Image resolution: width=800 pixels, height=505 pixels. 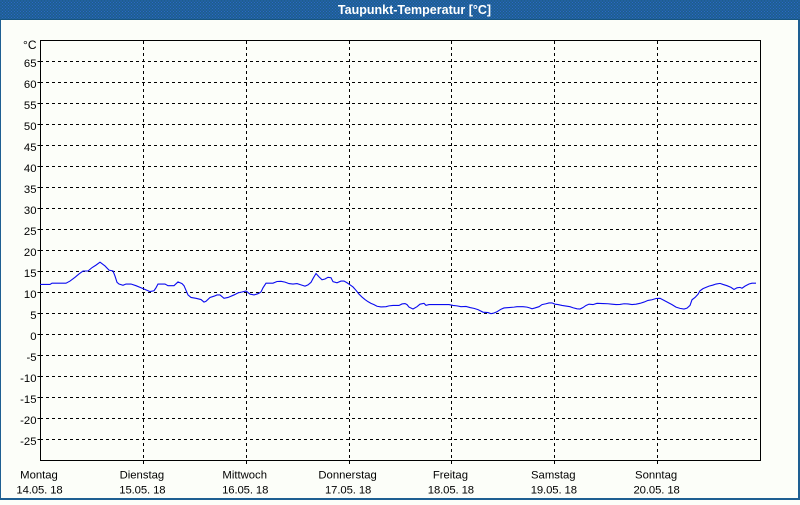 What do you see at coordinates (30, 190) in the screenshot?
I see `svg-text: 35` at bounding box center [30, 190].